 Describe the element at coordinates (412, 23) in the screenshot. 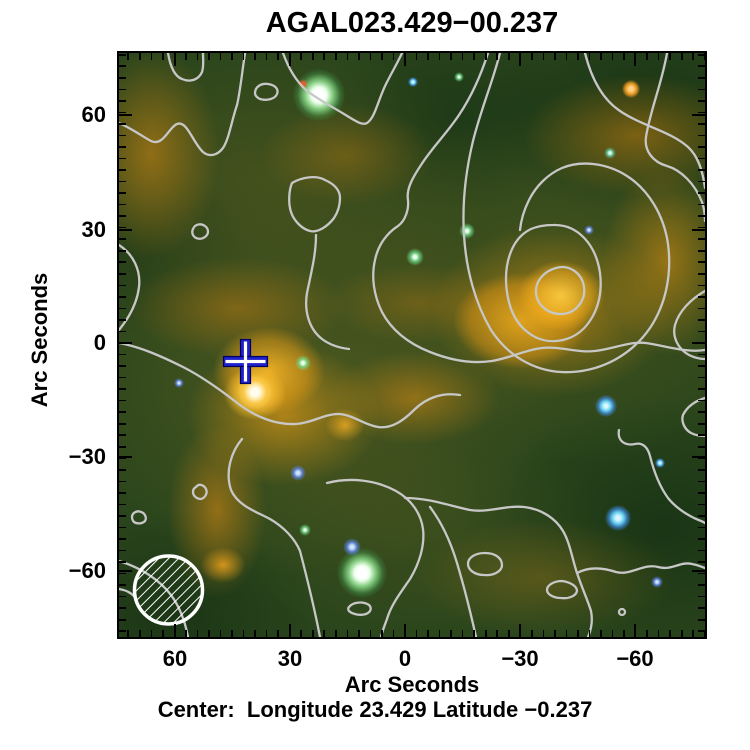

I see `figure-title: AGAL023.429−00.237` at that location.